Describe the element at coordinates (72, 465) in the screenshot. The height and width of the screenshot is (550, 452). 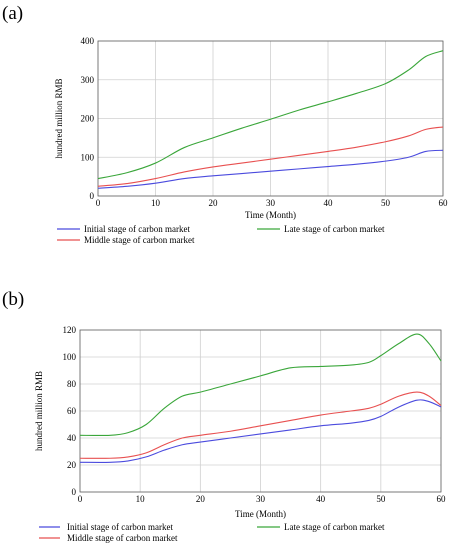
I see `y-tick-label: 20` at that location.